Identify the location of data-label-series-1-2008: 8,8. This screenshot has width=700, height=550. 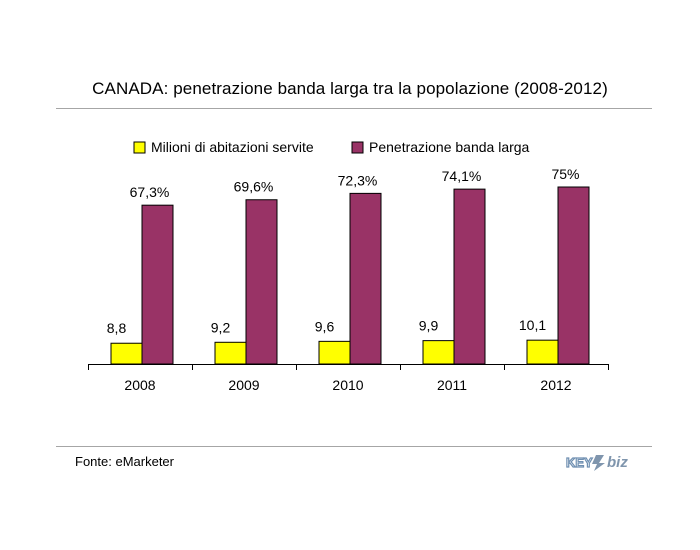
(117, 328).